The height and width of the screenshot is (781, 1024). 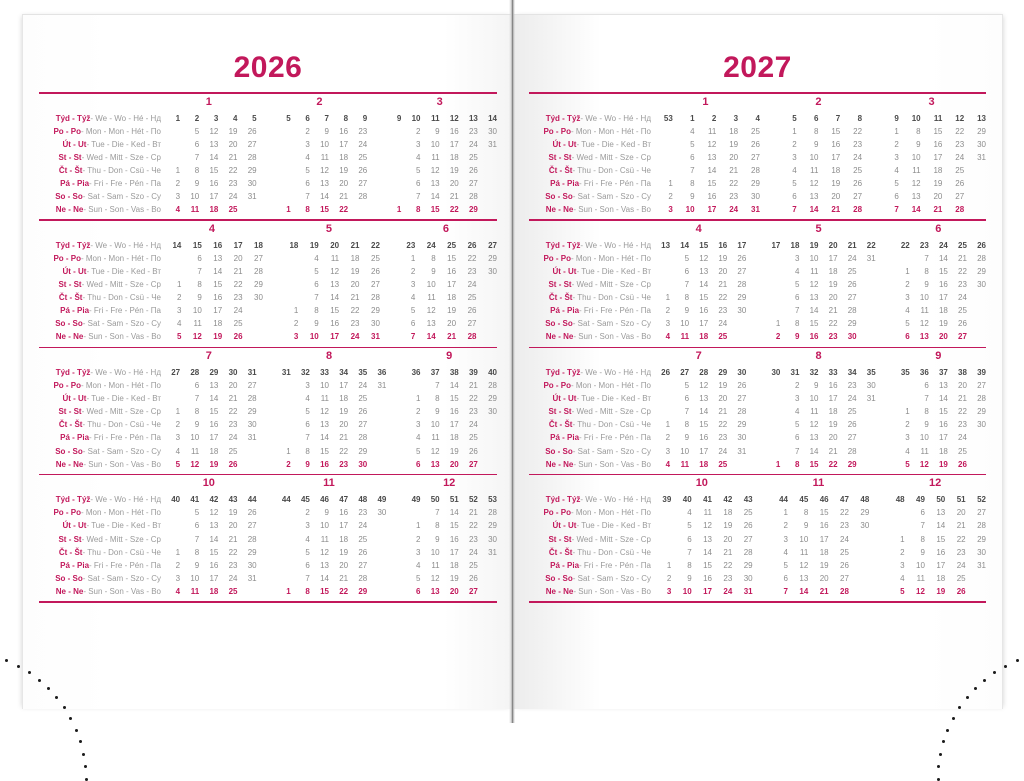 What do you see at coordinates (940, 754) in the screenshot?
I see `perforation-dot` at bounding box center [940, 754].